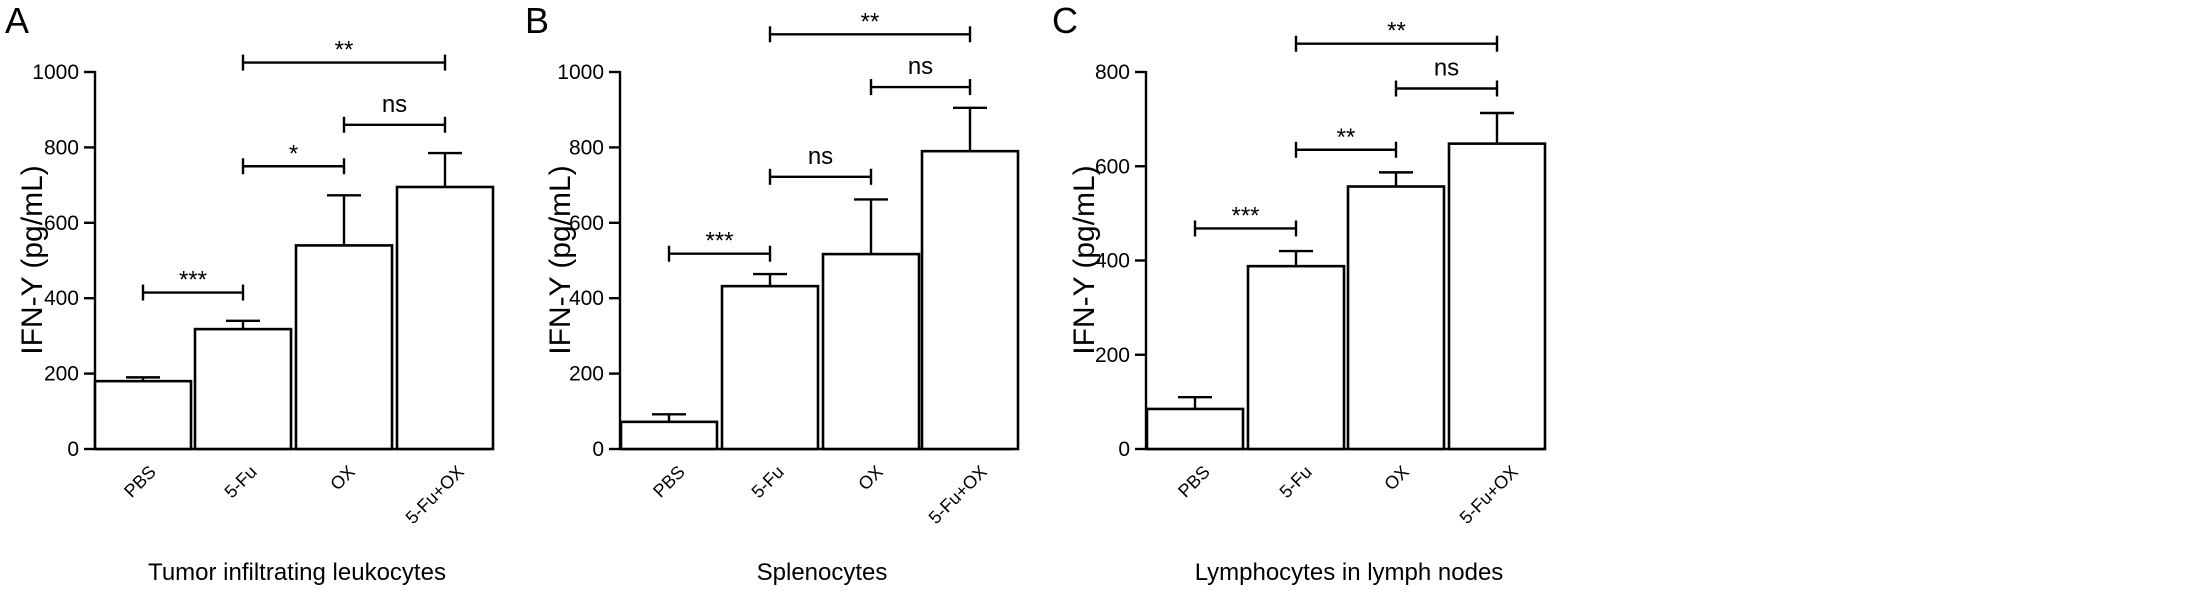 The image size is (2205, 594). What do you see at coordinates (1349, 572) in the screenshot?
I see `x-axis-title: Lymphocytes in lymph nodes` at bounding box center [1349, 572].